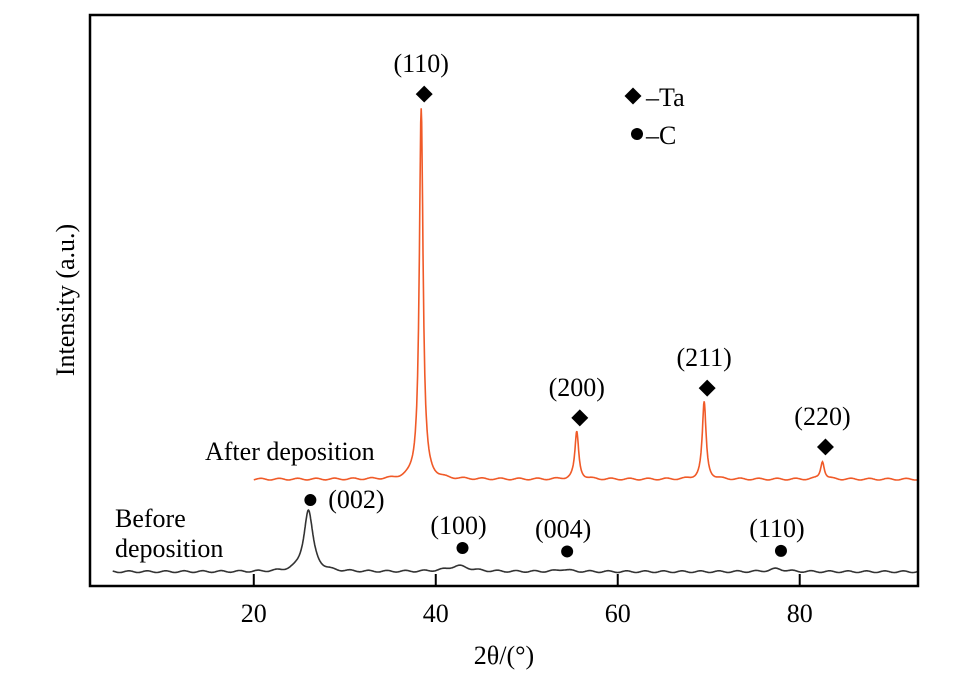 The image size is (964, 694). What do you see at coordinates (169, 548) in the screenshot?
I see `before-deposition-label-line2: deposition` at bounding box center [169, 548].